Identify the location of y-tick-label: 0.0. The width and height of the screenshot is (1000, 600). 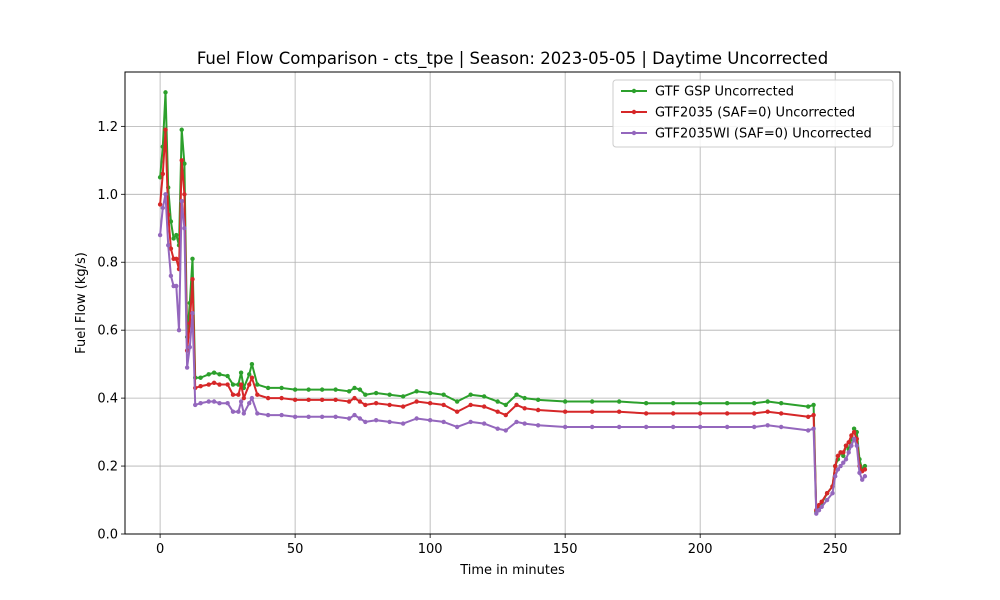
(107, 535).